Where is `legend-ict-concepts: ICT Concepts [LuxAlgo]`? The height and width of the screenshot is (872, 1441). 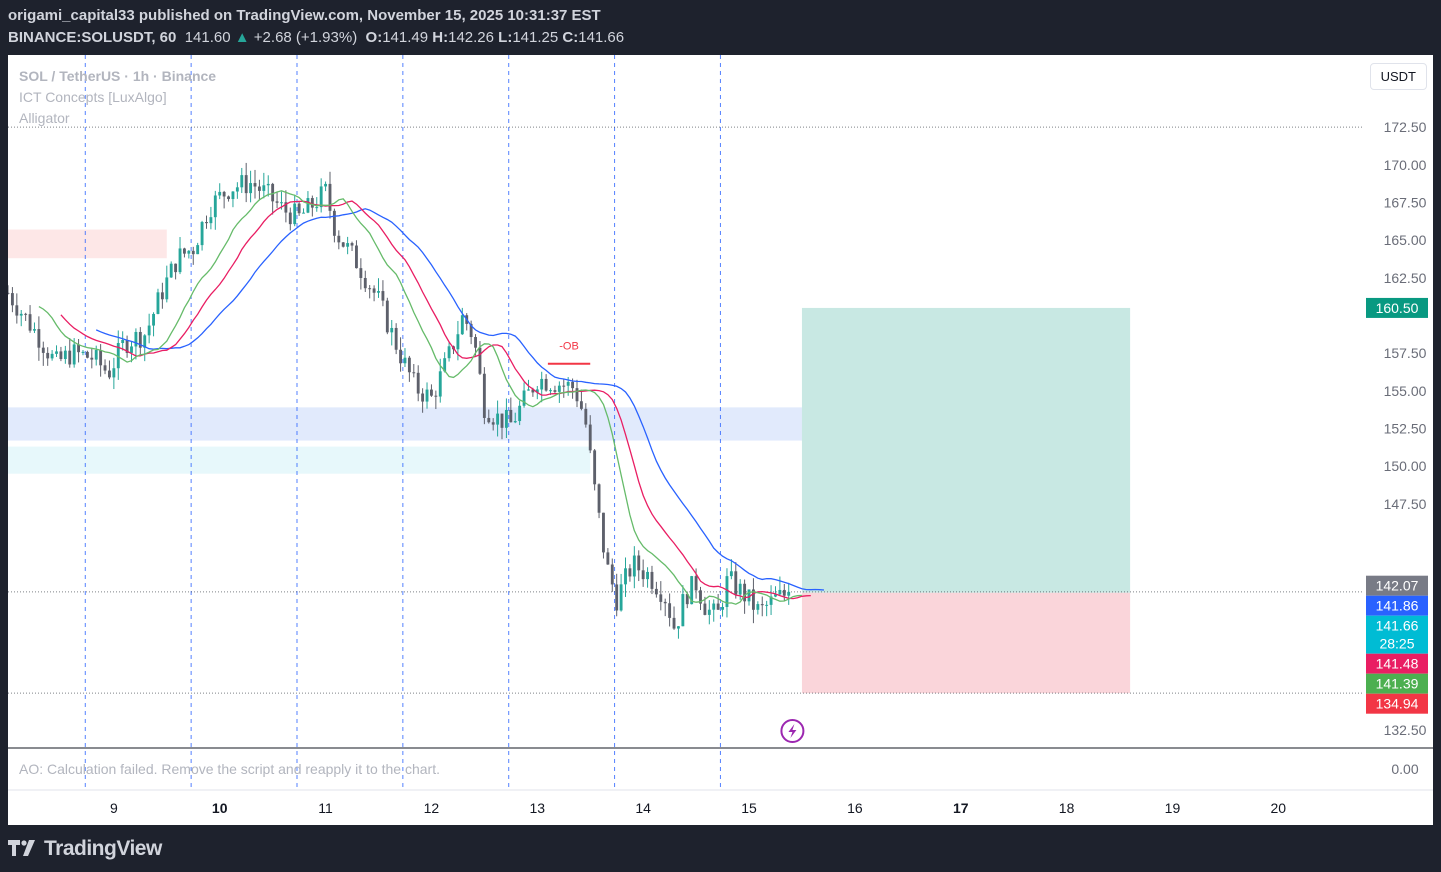 legend-ict-concepts: ICT Concepts [LuxAlgo] is located at coordinates (93, 97).